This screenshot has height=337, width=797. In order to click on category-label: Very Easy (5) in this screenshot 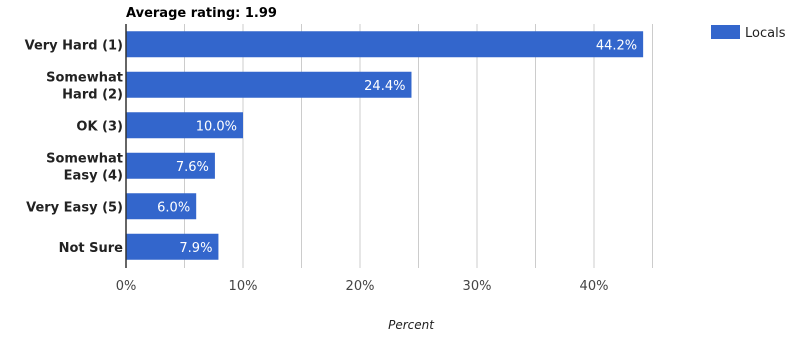, I will do `click(74, 207)`.